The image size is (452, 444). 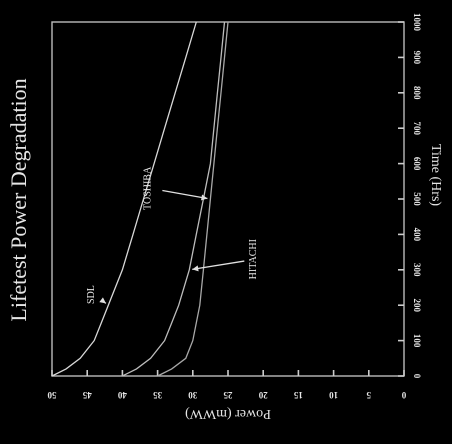 What do you see at coordinates (417, 22) in the screenshot?
I see `time-tick-label: 1000` at bounding box center [417, 22].